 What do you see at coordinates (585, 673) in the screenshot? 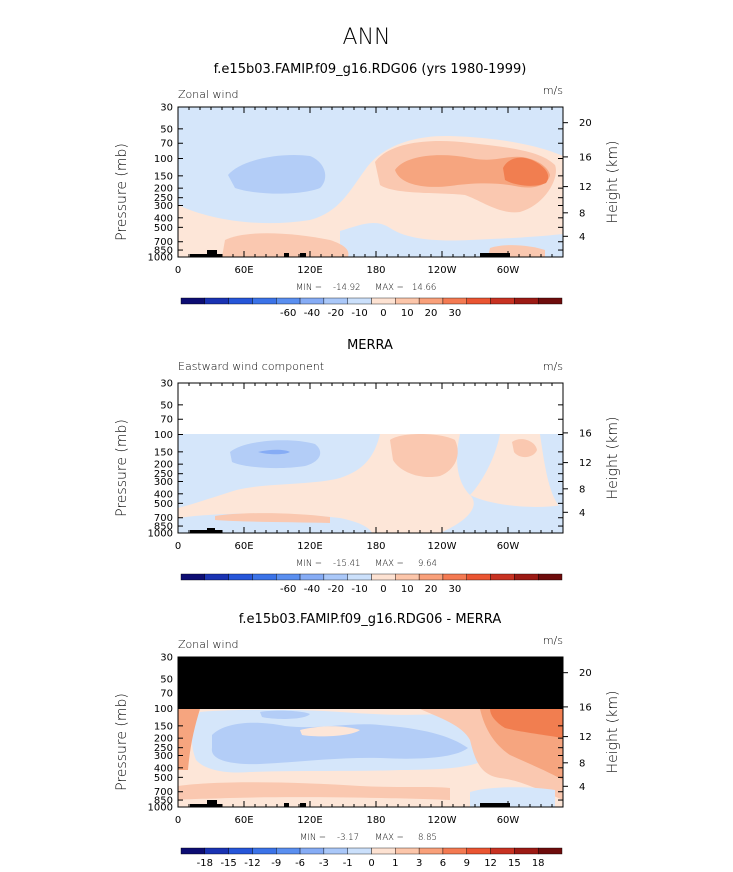
I see `height-tick-label: 20` at bounding box center [585, 673].